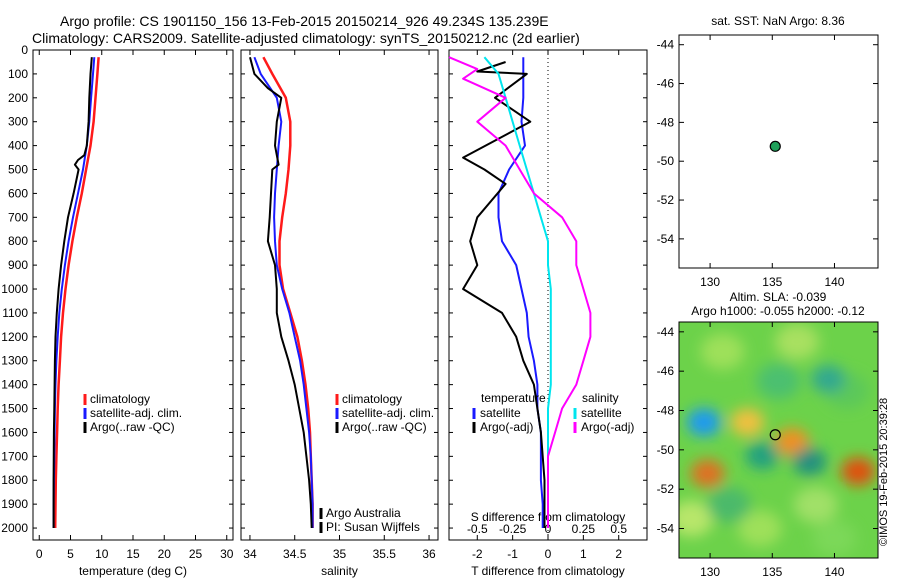 The width and height of the screenshot is (900, 580). What do you see at coordinates (132, 427) in the screenshot?
I see `legend-label: Argo(..raw -QC)` at bounding box center [132, 427].